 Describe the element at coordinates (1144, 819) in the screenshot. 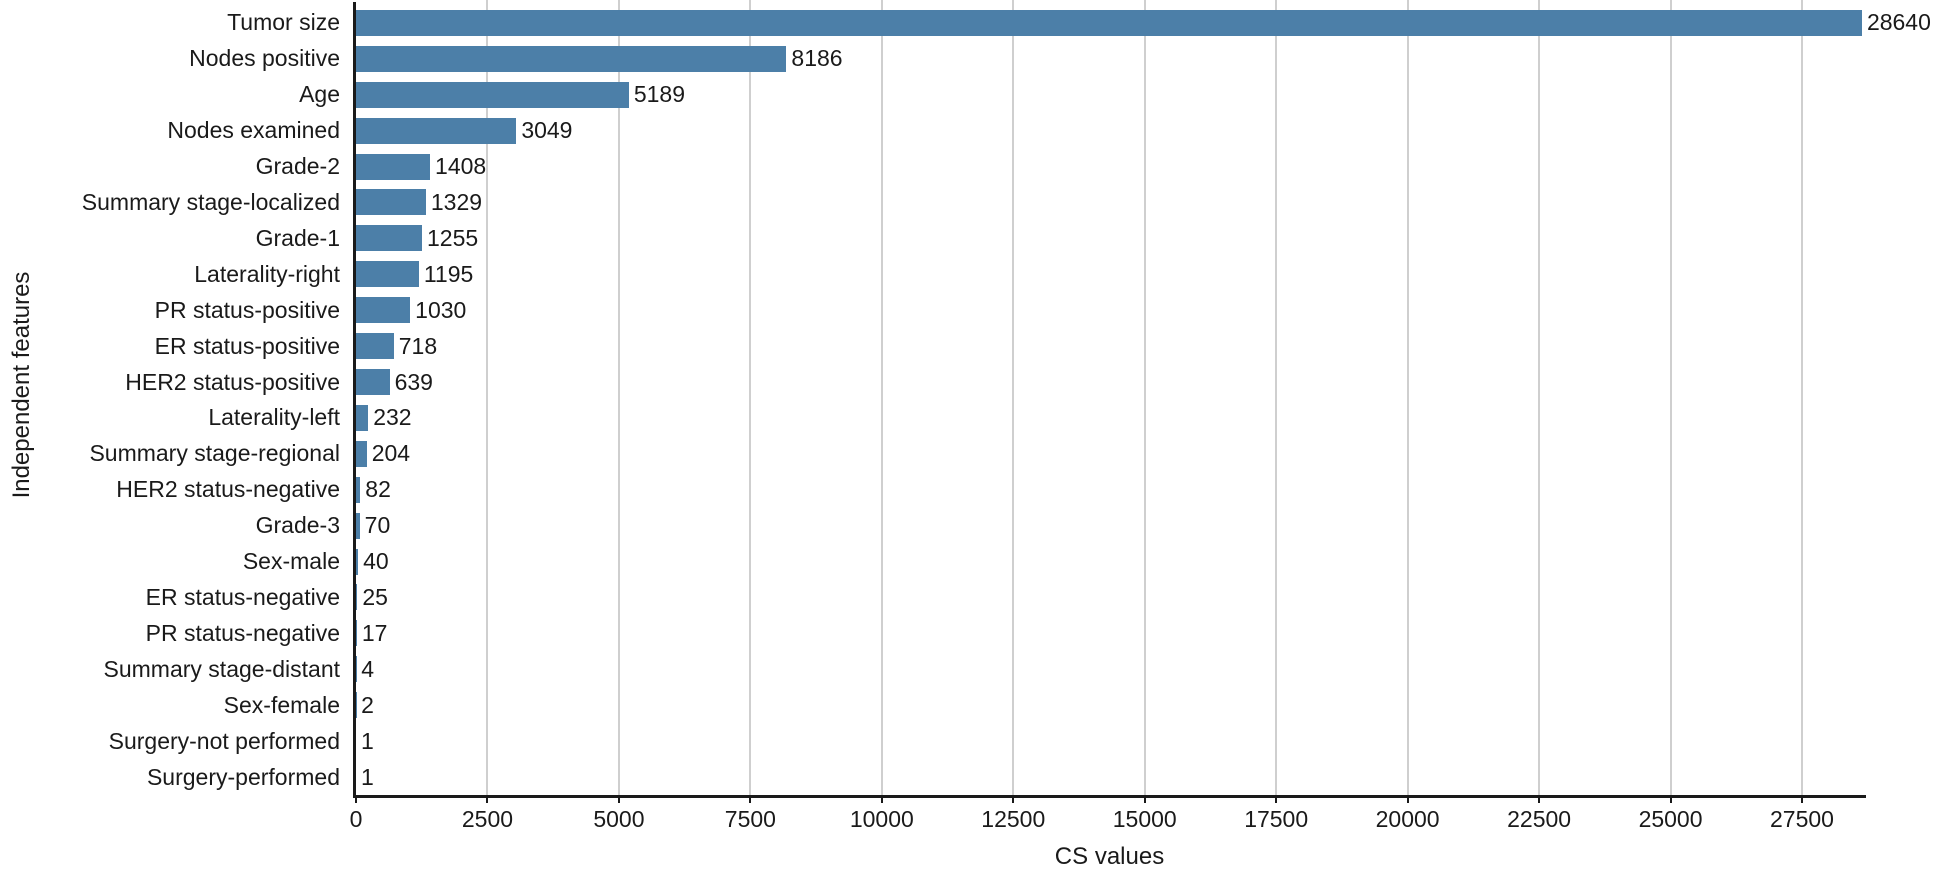

I see `x-tick-label: 15000` at that location.